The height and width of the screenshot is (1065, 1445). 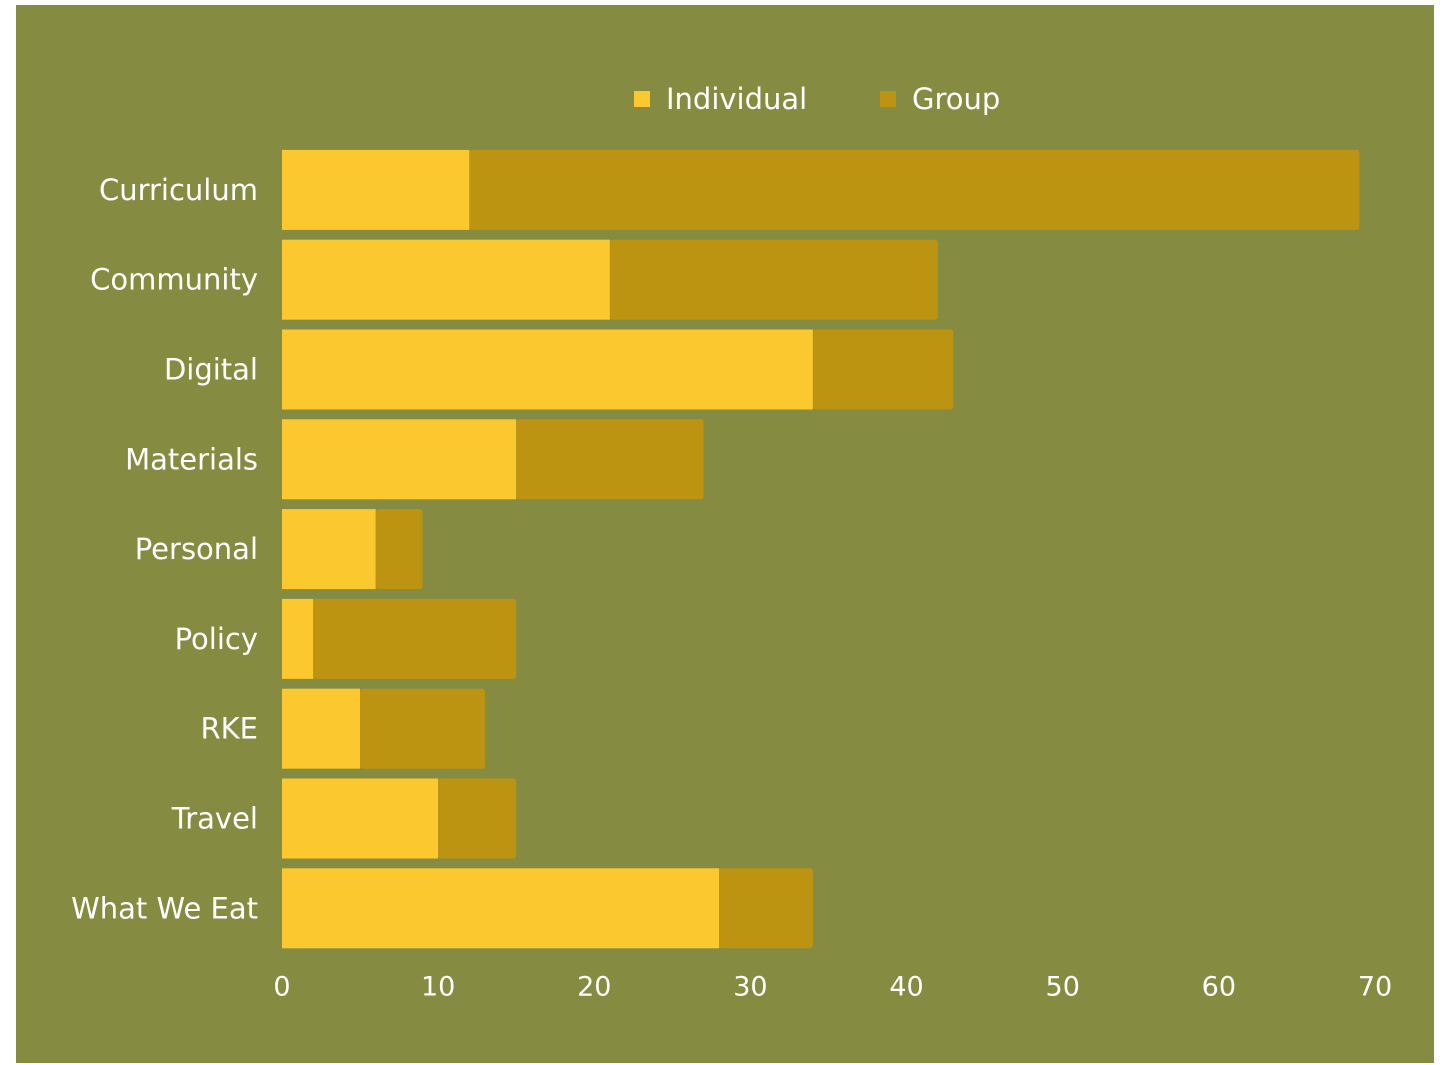 What do you see at coordinates (500, 908) in the screenshot?
I see `bar-what-we-eat-individual` at bounding box center [500, 908].